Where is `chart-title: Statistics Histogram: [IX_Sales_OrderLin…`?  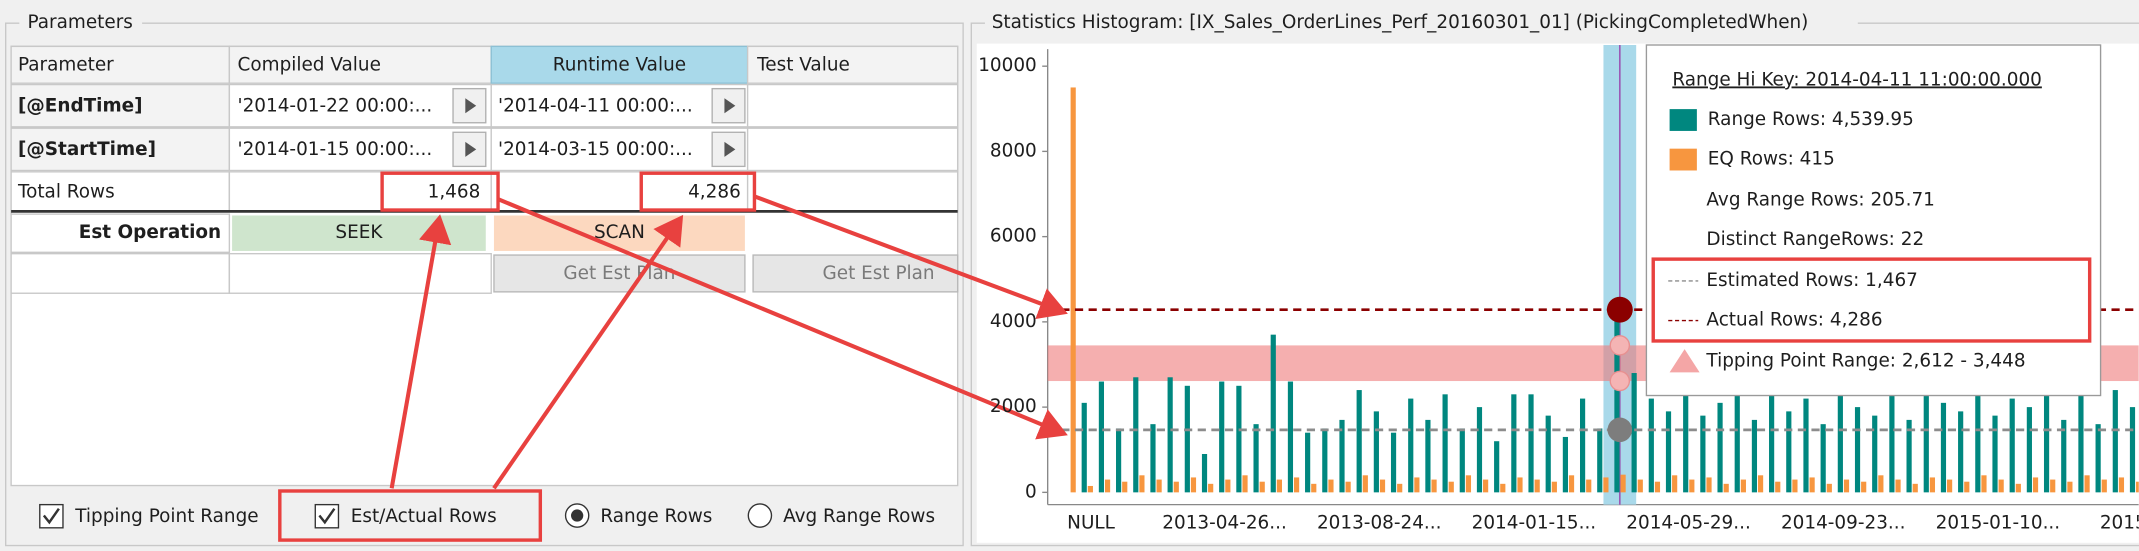
chart-title: Statistics Histogram: [IX_Sales_OrderLin… is located at coordinates (1400, 22).